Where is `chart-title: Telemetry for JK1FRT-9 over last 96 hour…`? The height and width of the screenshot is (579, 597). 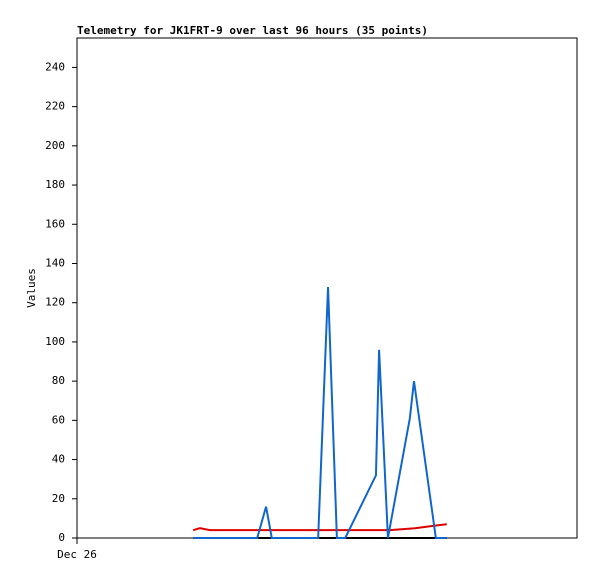 chart-title: Telemetry for JK1FRT-9 over last 96 hour… is located at coordinates (252, 30).